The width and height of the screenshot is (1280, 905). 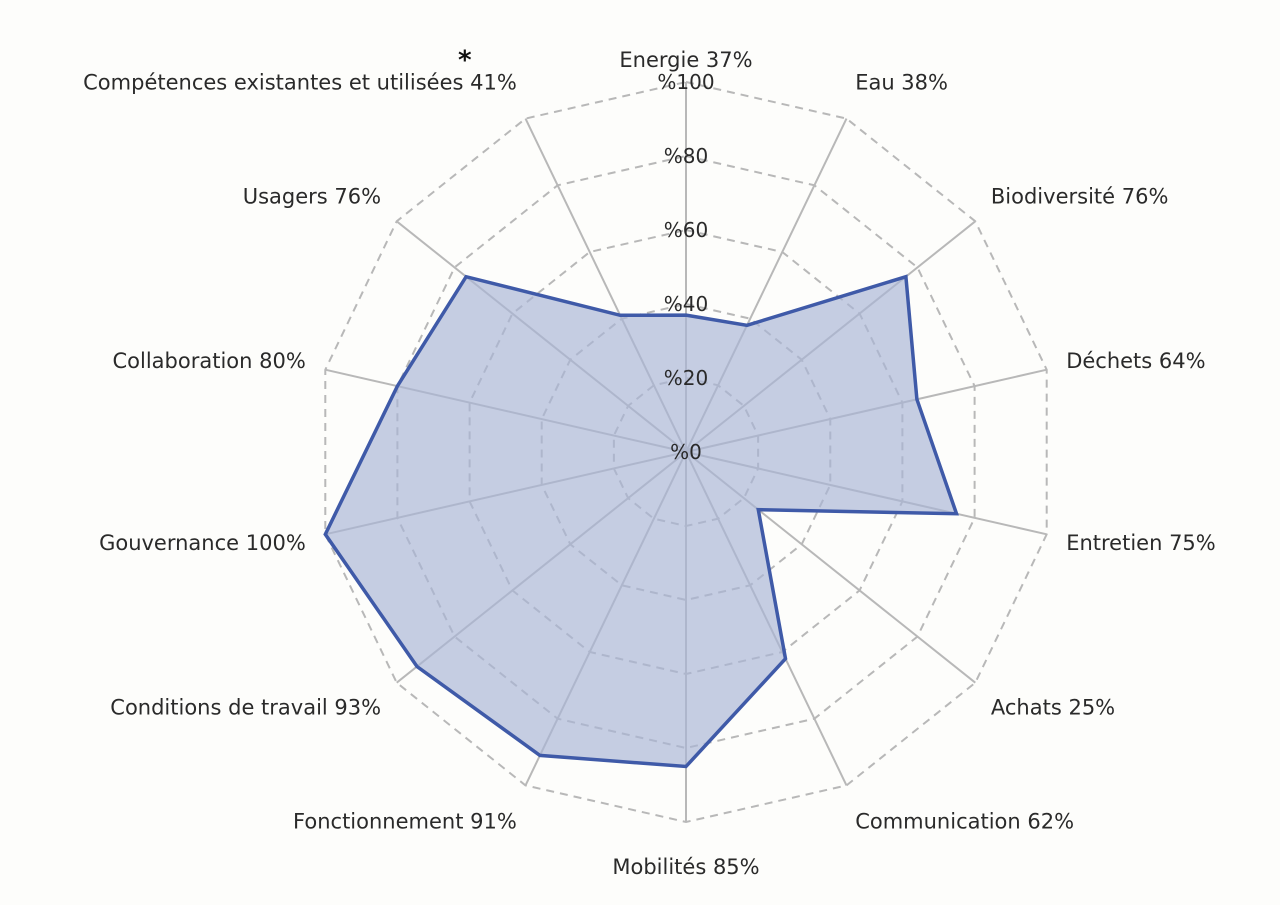 What do you see at coordinates (1135, 361) in the screenshot?
I see `category-label-3: Déchets 64%` at bounding box center [1135, 361].